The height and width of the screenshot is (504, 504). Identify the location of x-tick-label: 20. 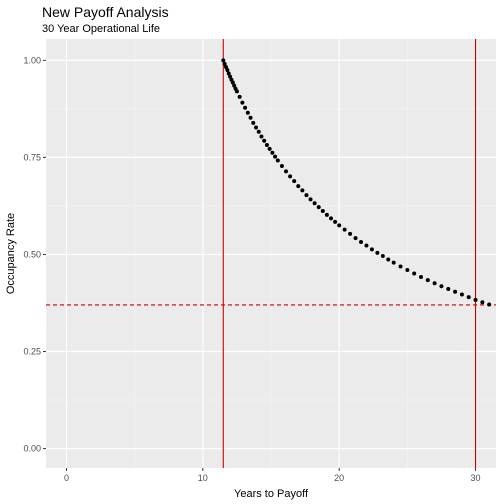
(339, 478).